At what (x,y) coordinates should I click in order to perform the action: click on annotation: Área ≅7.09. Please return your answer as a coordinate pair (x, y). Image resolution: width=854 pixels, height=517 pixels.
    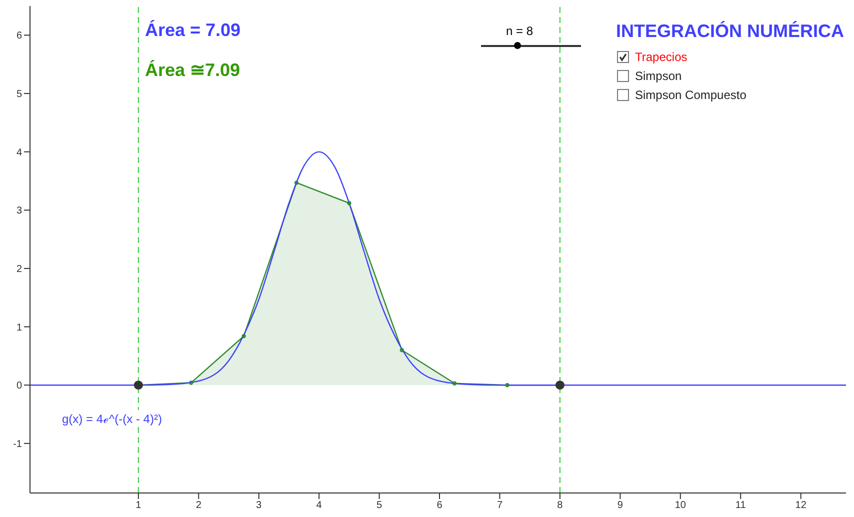
    Looking at the image, I should click on (192, 70).